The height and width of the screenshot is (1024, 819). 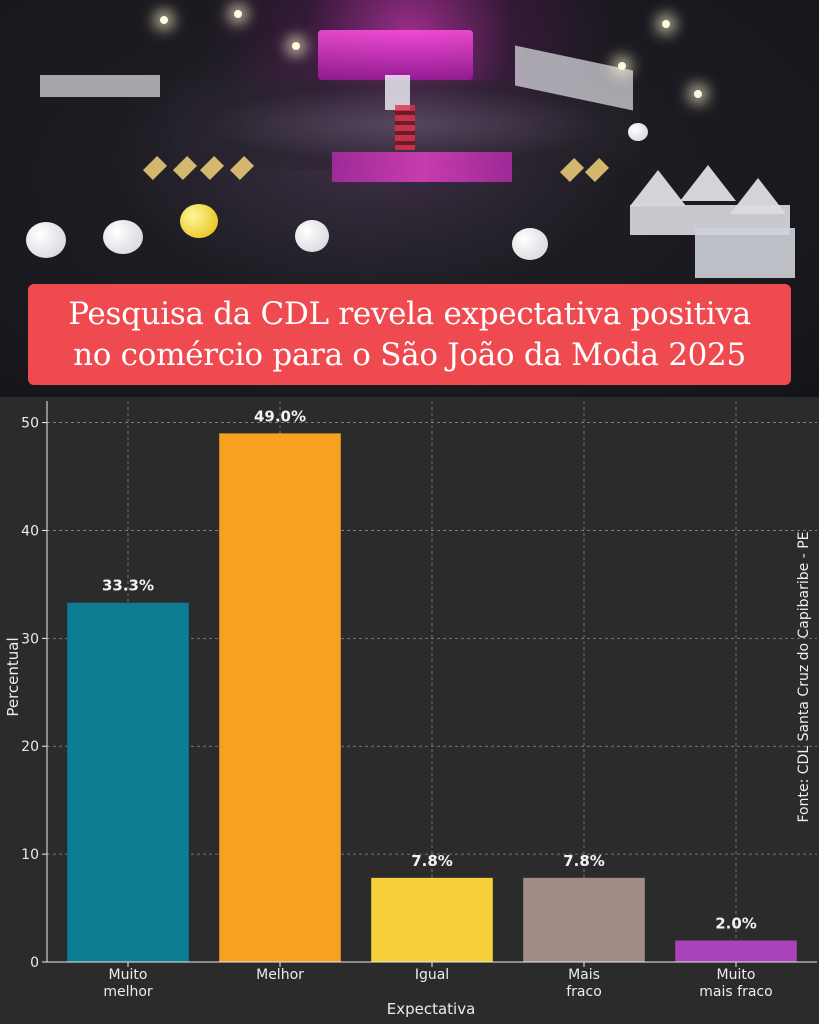 What do you see at coordinates (30, 424) in the screenshot?
I see `y-tick-label: 50` at bounding box center [30, 424].